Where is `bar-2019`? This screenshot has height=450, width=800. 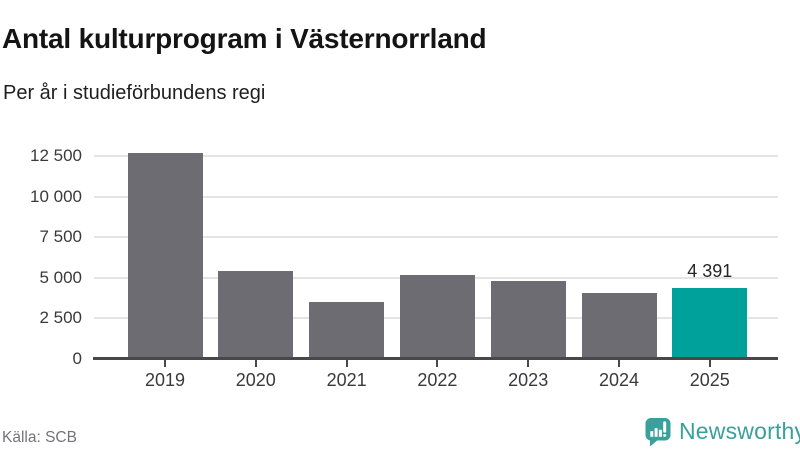 bar-2019 is located at coordinates (165, 255).